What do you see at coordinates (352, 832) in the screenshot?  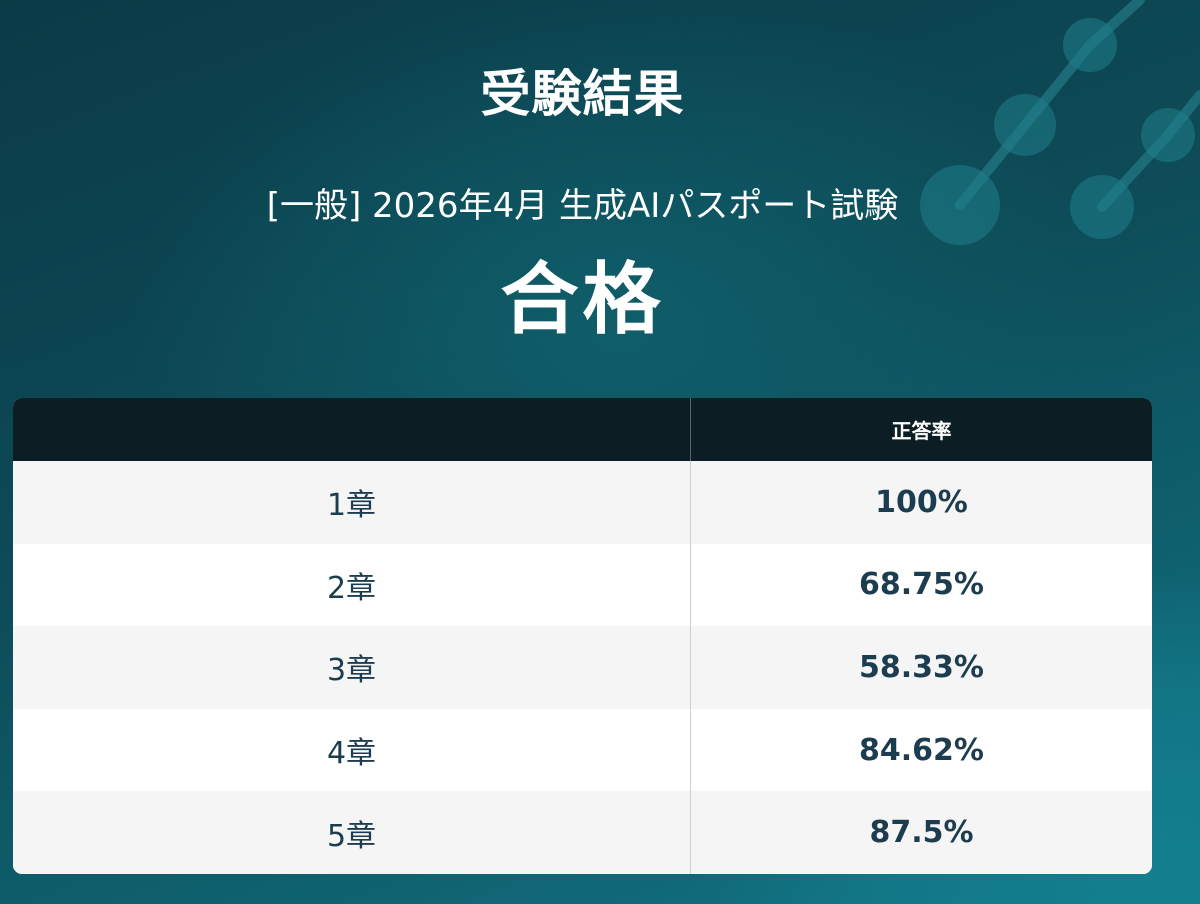 I see `chapter-cell: 5章` at bounding box center [352, 832].